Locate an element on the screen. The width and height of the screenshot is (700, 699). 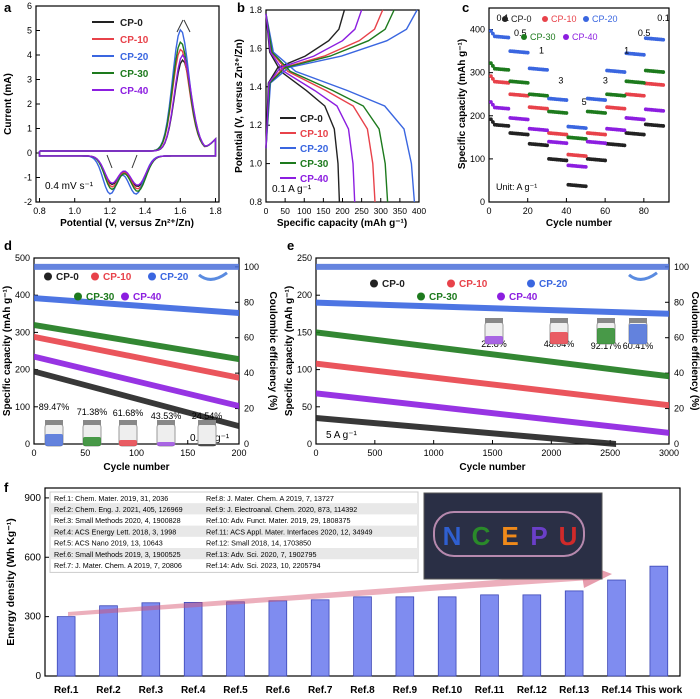
trend-arrow-body is located at coordinates (329, 594).